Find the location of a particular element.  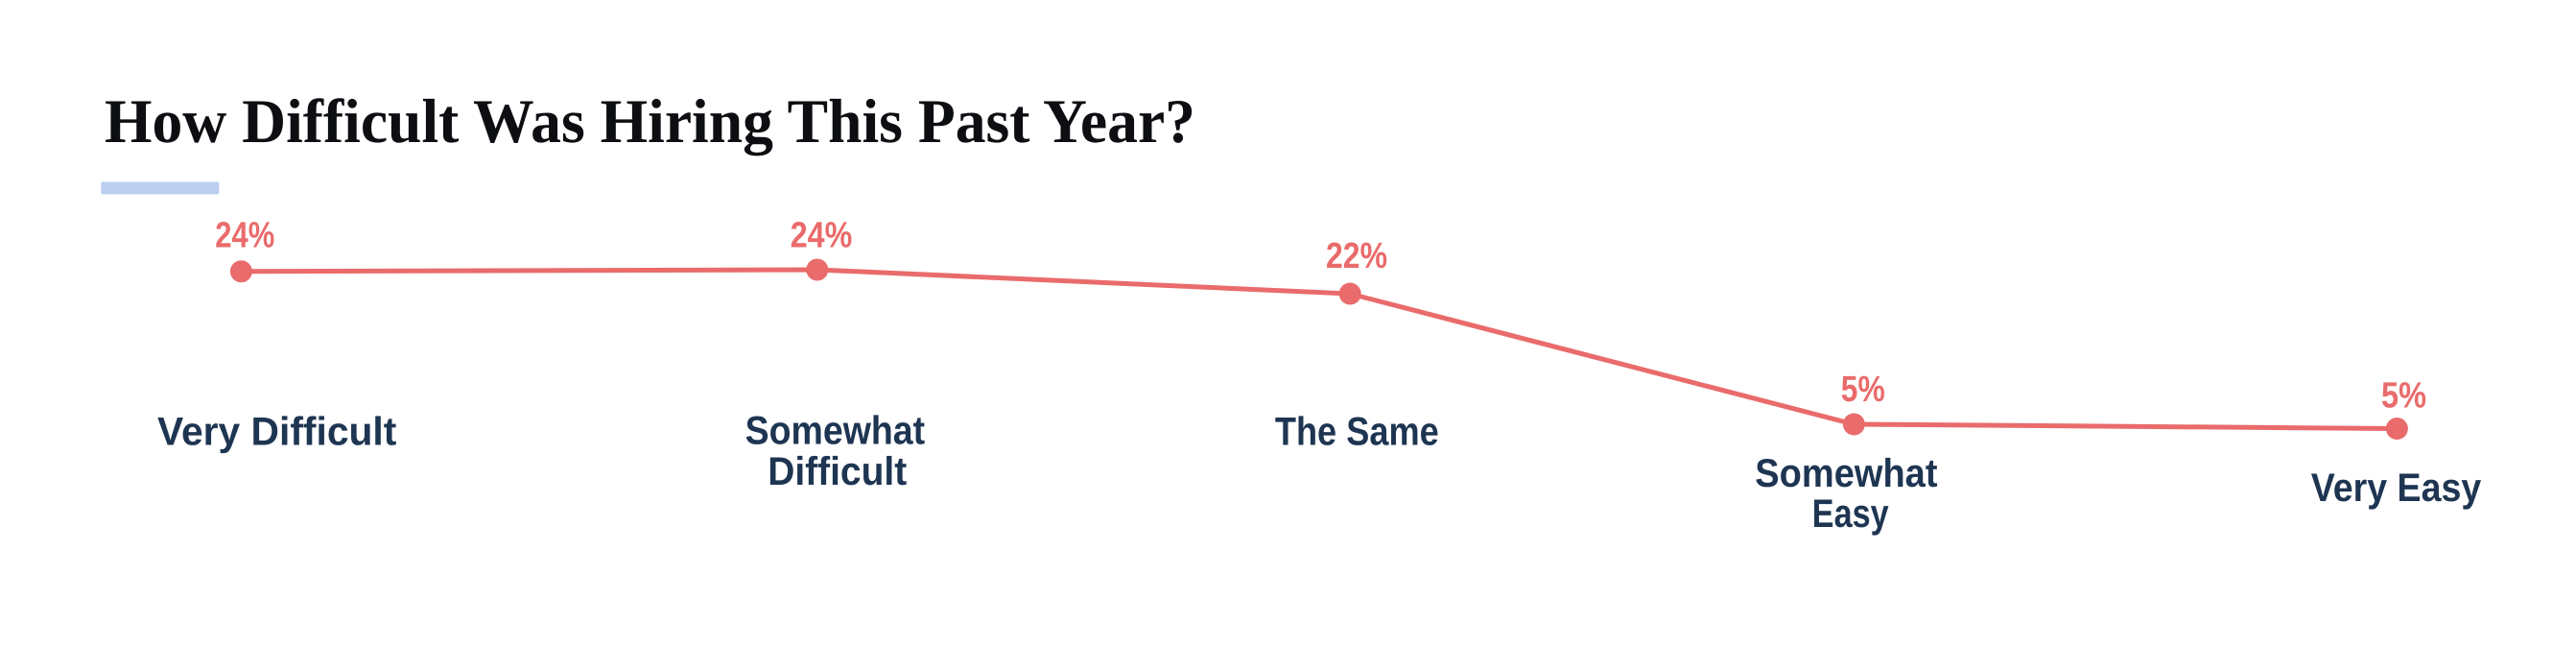

svg-text: Very Difficult is located at coordinates (277, 432).